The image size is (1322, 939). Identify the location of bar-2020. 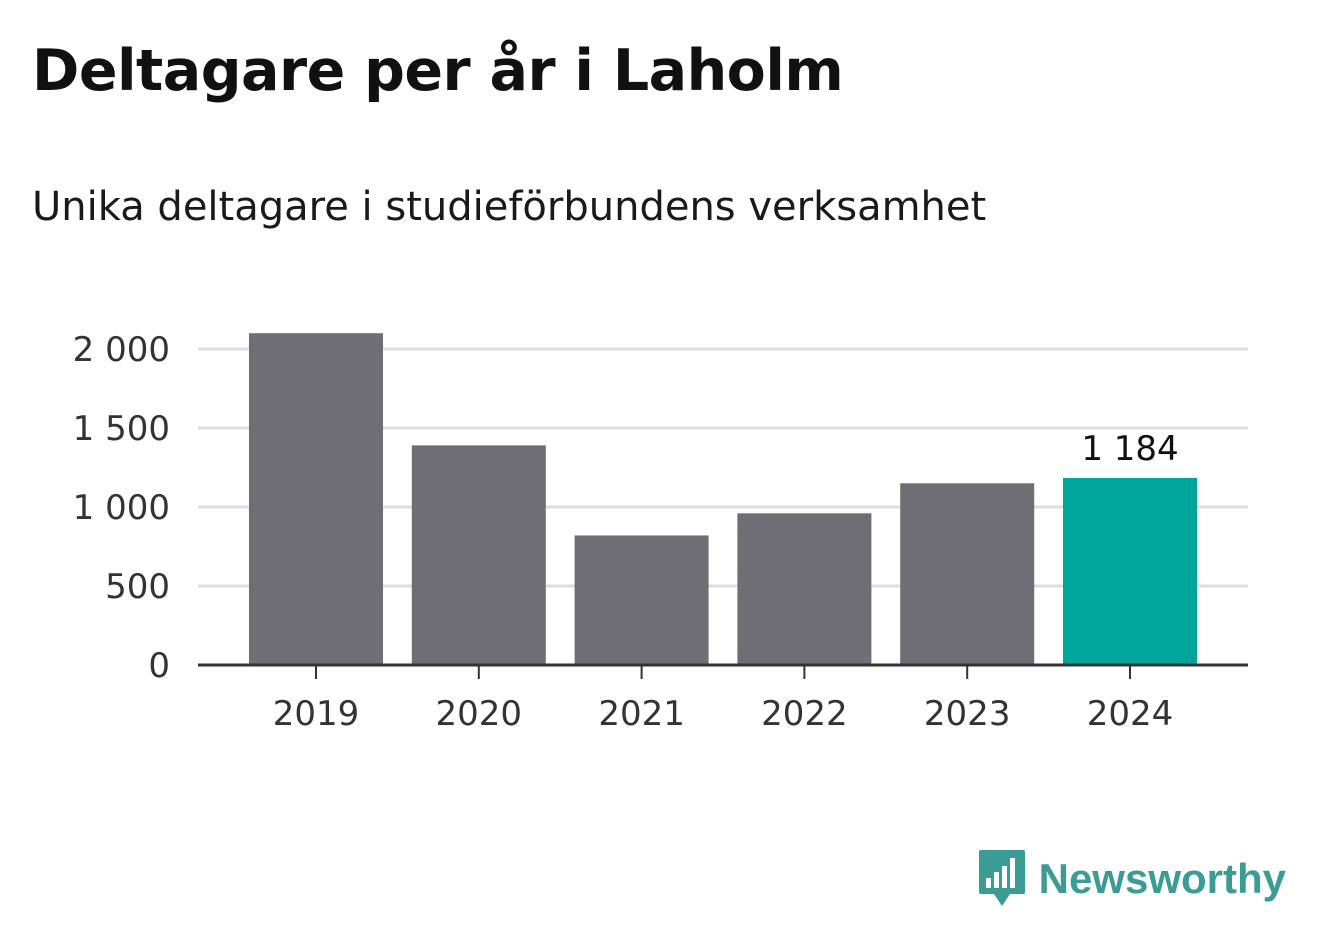
(478, 555).